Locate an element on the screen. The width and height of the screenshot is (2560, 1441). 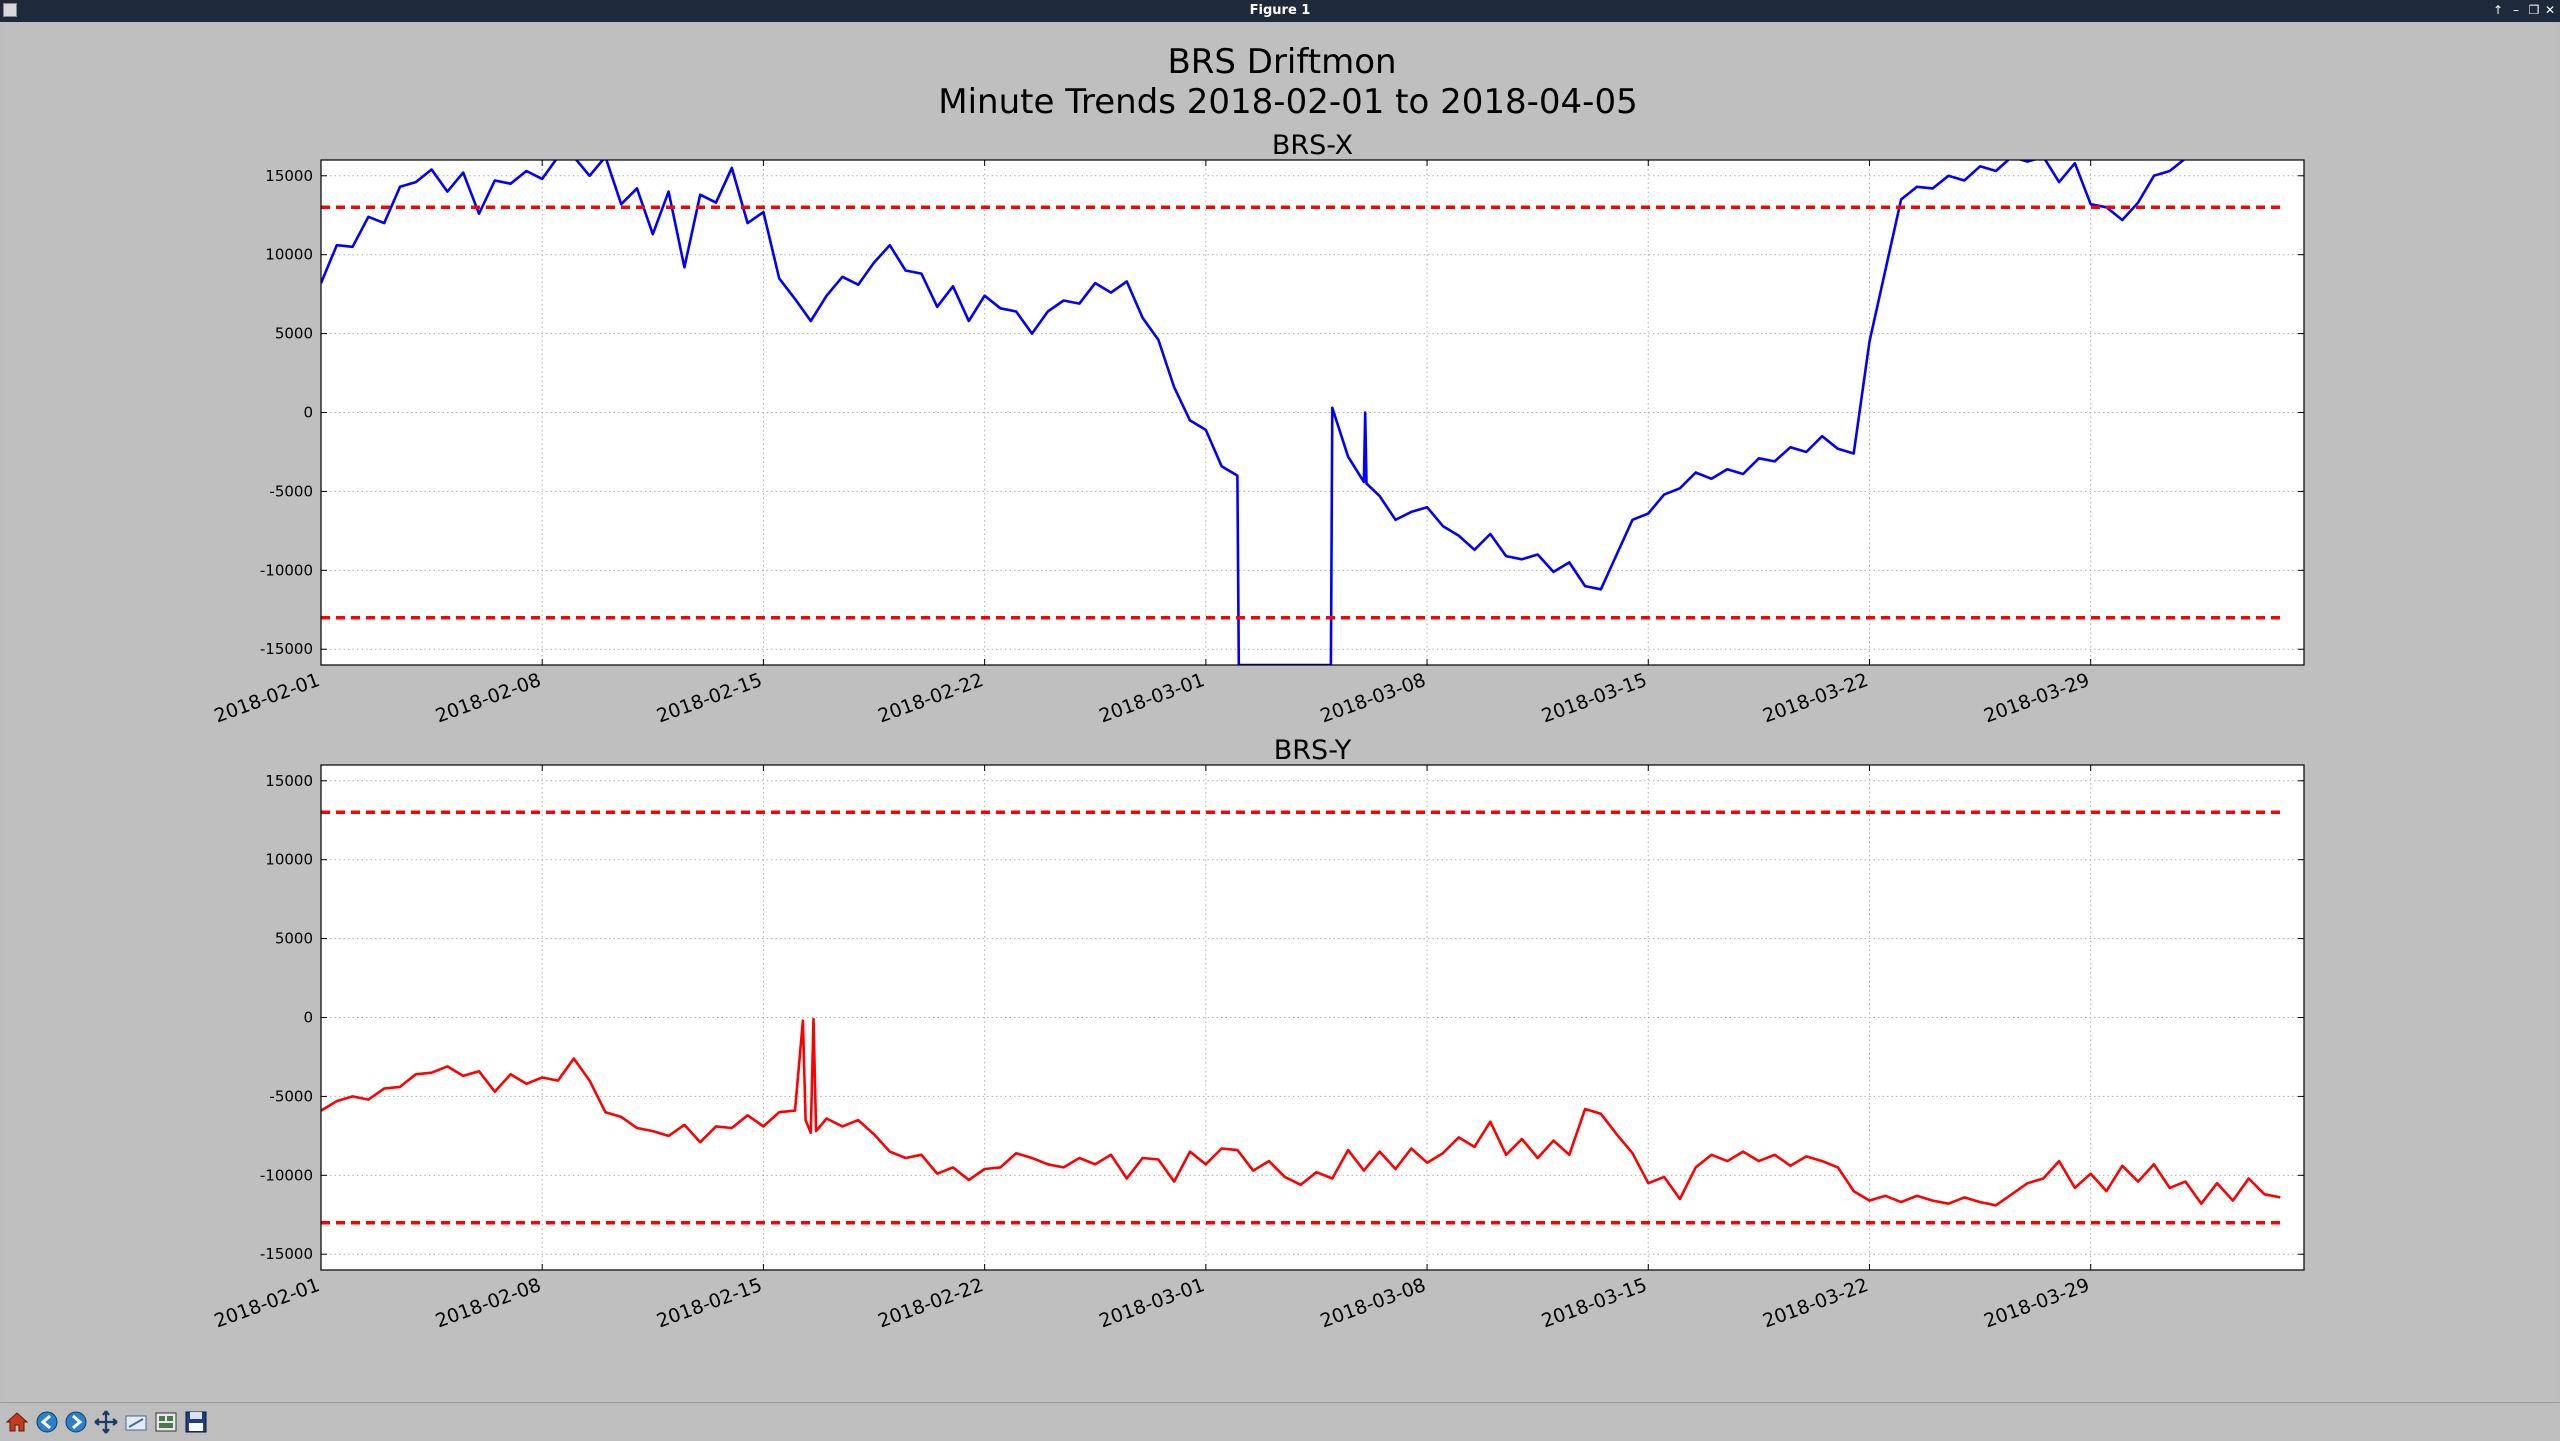
back-icon is located at coordinates (47, 1422).